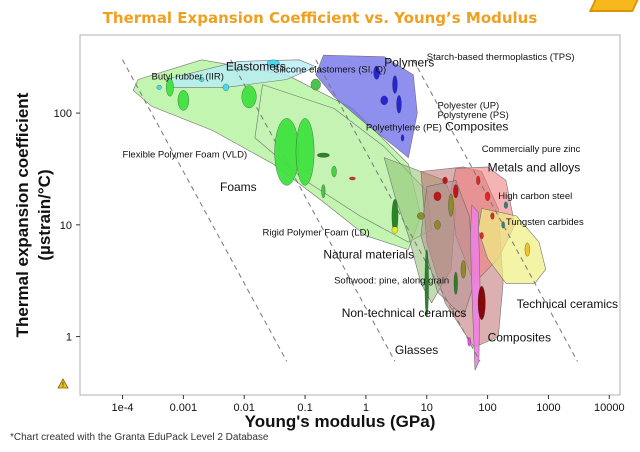  I want to click on x-tick-label-7: 1000, so click(548, 408).